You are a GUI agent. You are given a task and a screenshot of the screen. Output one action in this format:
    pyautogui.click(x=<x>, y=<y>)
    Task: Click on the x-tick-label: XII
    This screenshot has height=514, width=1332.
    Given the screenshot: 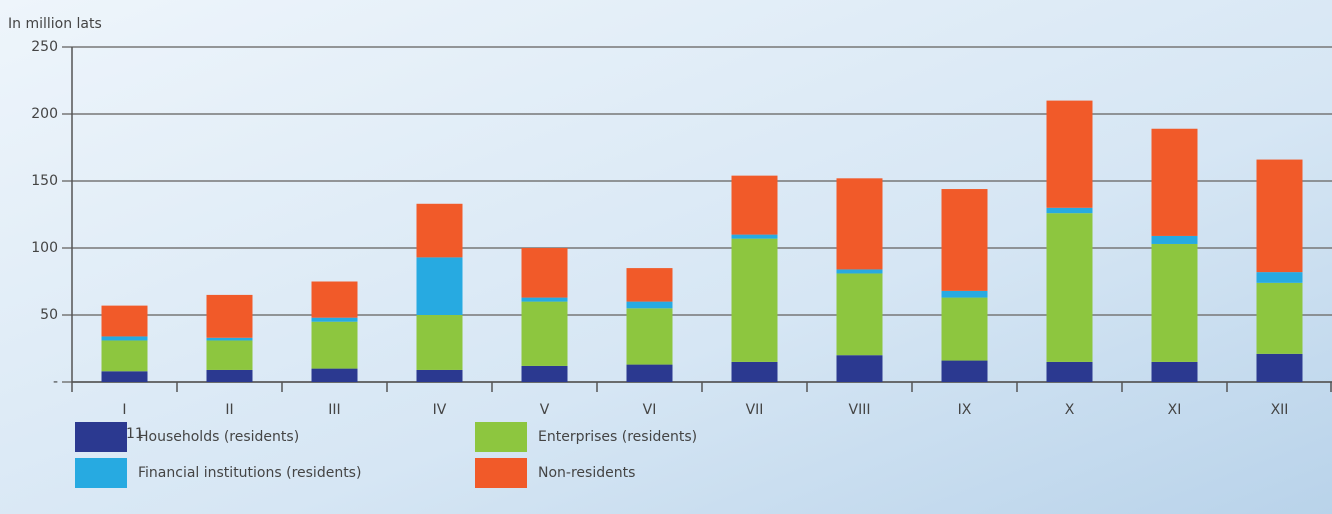 What is the action you would take?
    pyautogui.click(x=1280, y=410)
    